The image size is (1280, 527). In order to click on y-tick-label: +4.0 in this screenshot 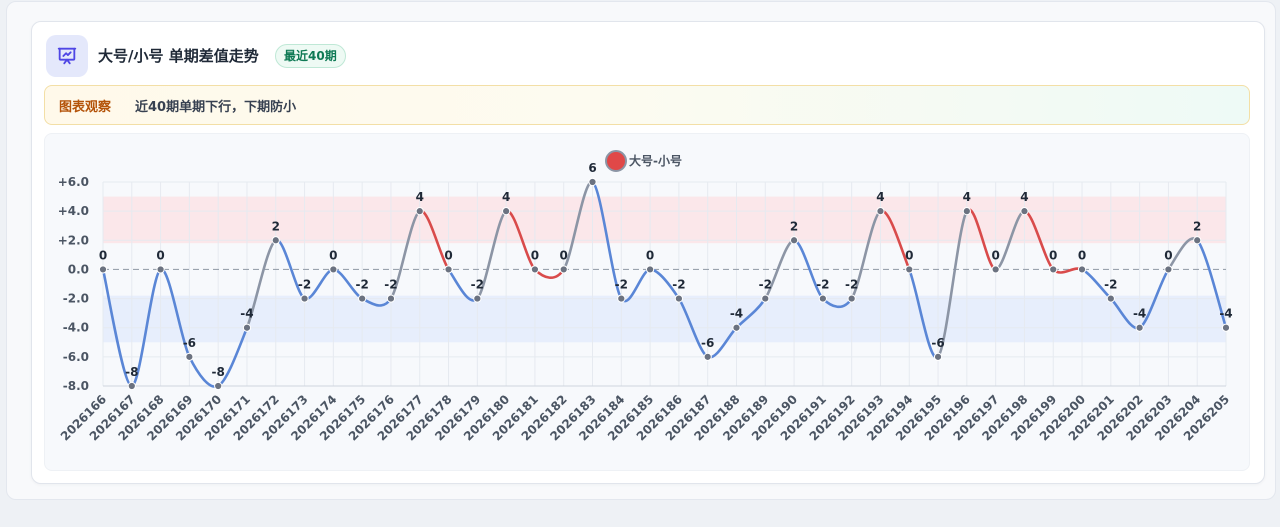, I will do `click(73, 211)`.